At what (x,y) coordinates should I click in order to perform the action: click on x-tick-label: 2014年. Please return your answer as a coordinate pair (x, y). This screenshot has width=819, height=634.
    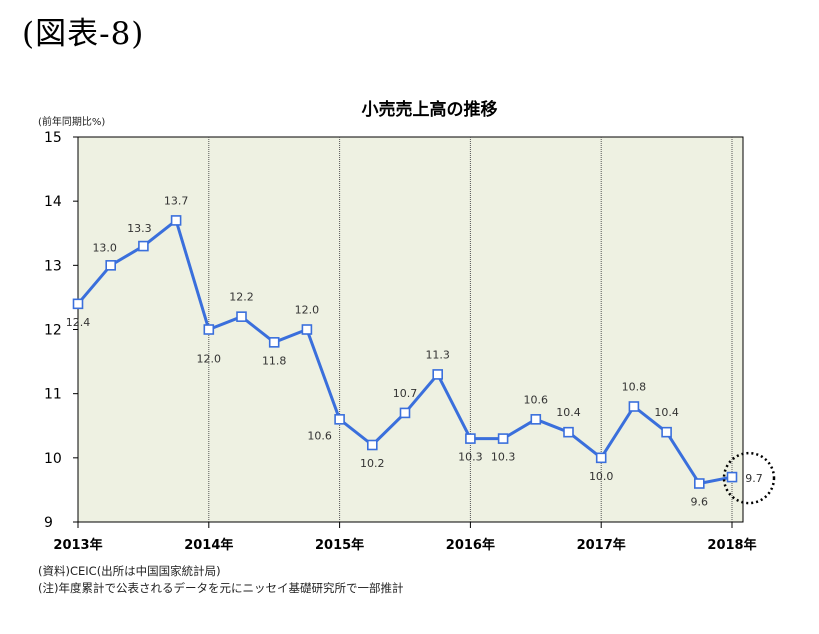
    Looking at the image, I should click on (208, 545).